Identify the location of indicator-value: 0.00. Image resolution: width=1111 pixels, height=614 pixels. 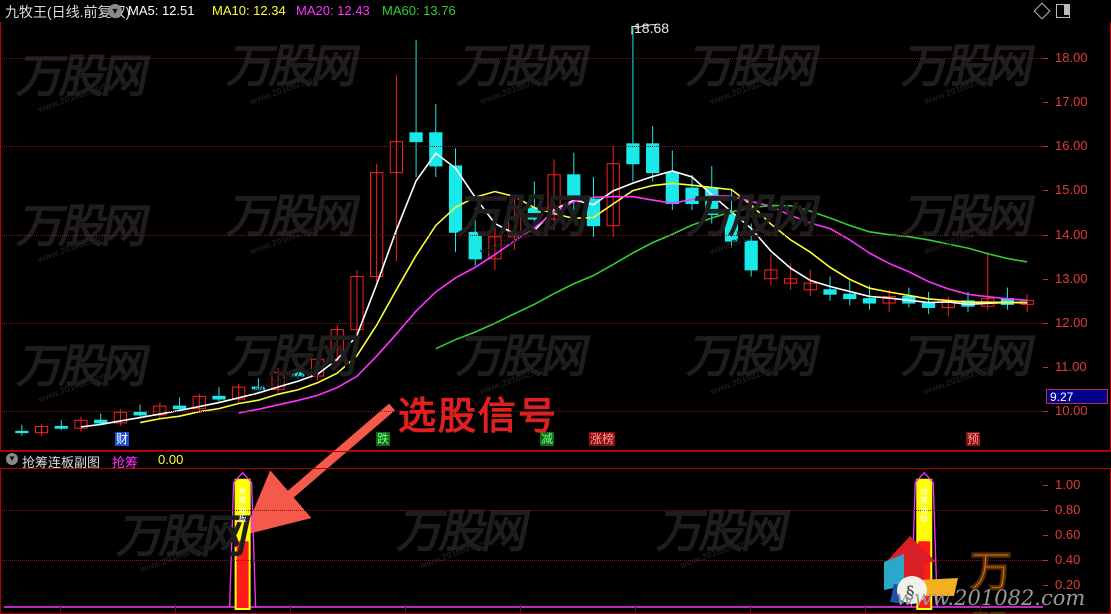
(171, 459).